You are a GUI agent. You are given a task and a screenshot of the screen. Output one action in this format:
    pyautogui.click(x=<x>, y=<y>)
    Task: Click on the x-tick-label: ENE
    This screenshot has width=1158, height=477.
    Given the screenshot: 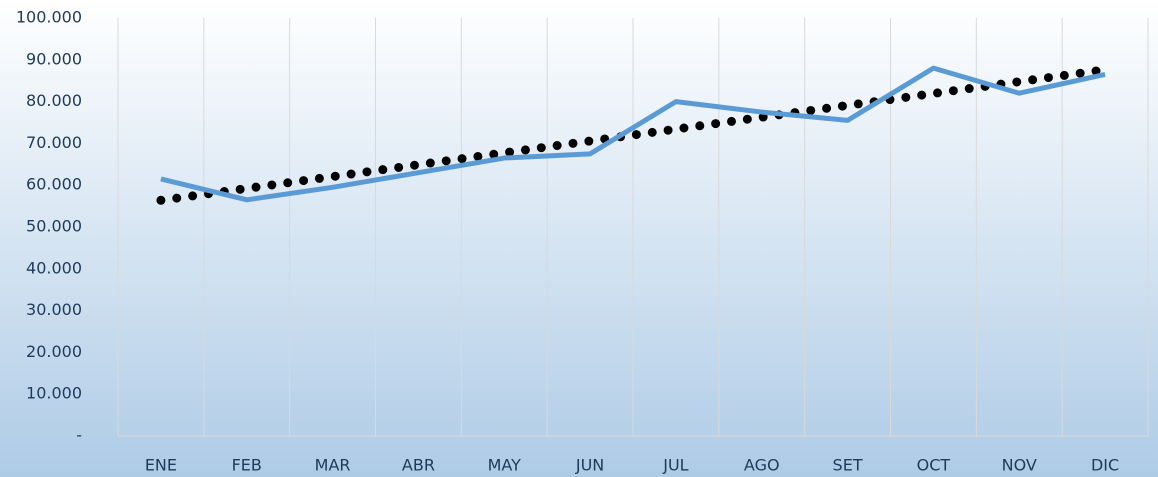 What is the action you would take?
    pyautogui.click(x=161, y=465)
    